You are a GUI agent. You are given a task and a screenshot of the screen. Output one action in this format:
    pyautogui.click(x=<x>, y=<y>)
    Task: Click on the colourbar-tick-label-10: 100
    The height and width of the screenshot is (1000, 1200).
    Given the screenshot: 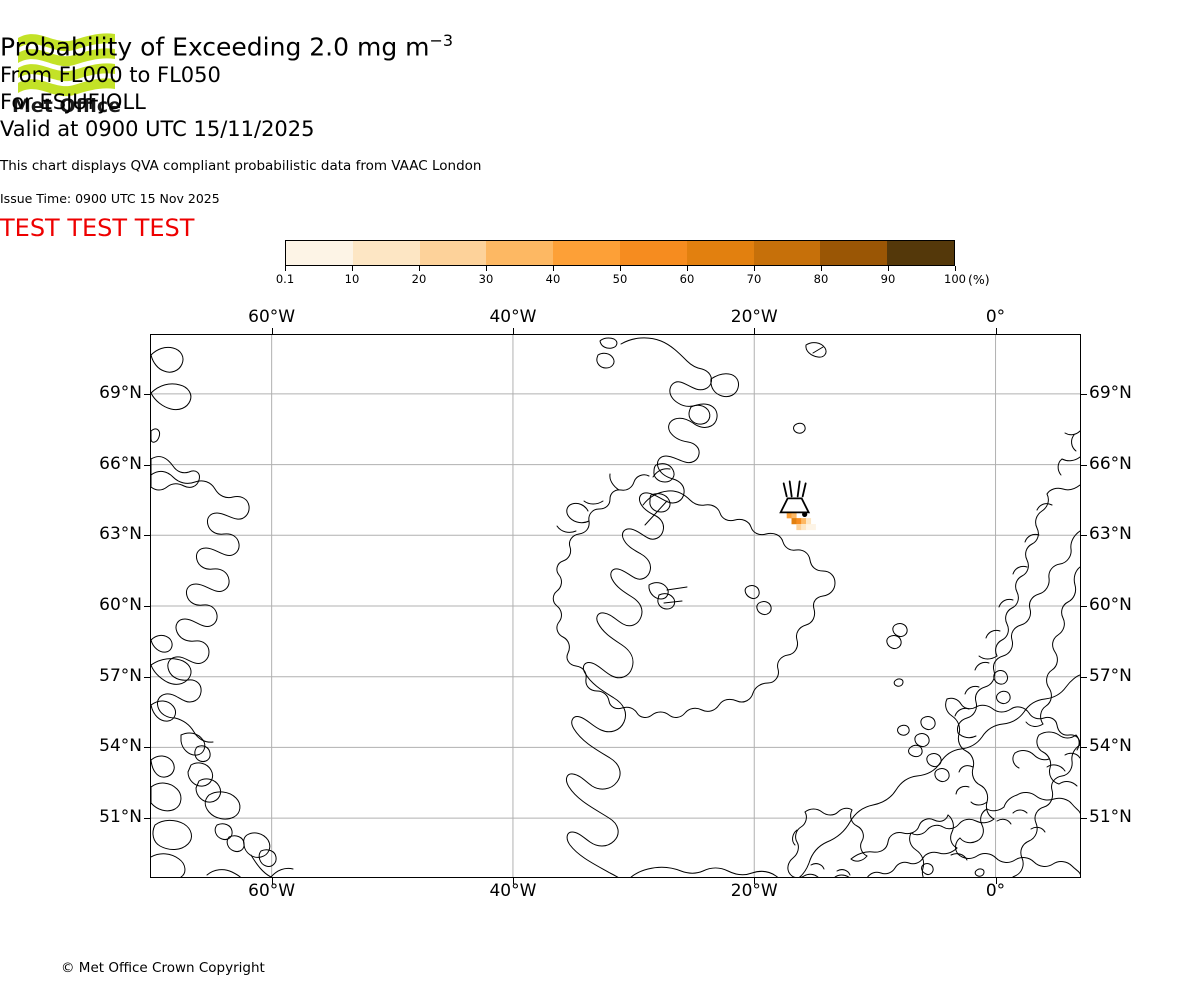 What is the action you would take?
    pyautogui.click(x=955, y=279)
    